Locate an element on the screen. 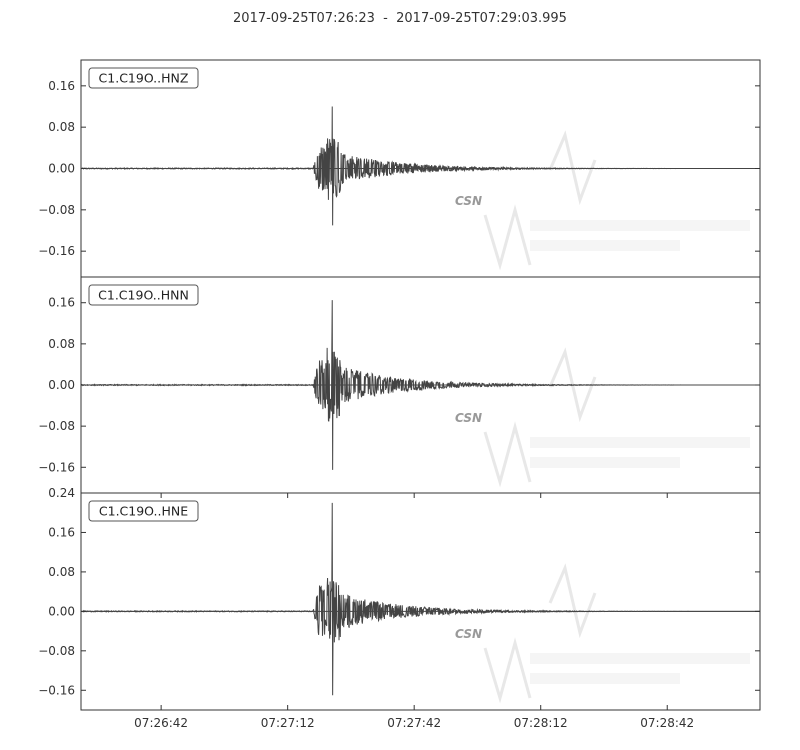 The image size is (800, 750). channel-label: C1.C19O..HNE is located at coordinates (143, 511).